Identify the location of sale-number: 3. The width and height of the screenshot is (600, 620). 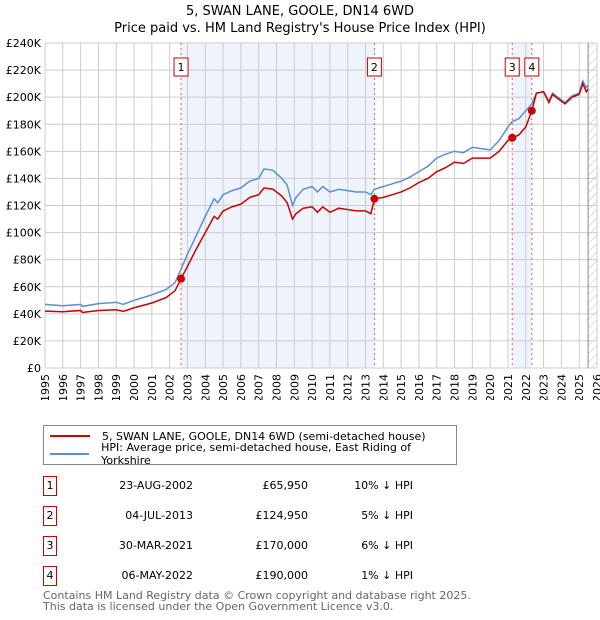
(50, 546).